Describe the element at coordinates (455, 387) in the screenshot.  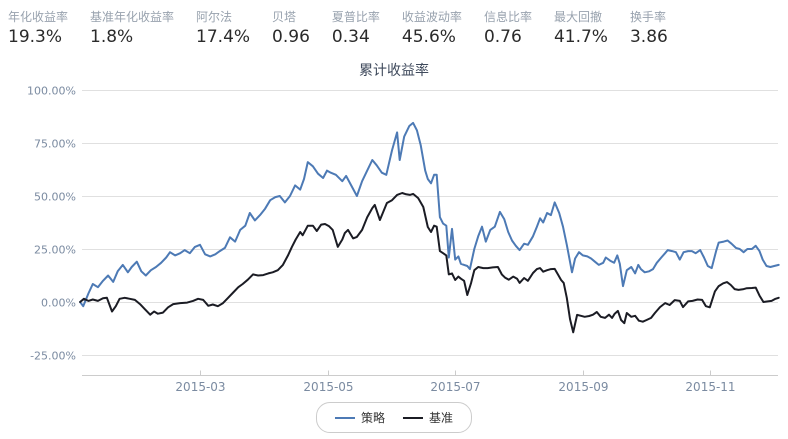
I see `x-axis-tick-label: 2015-07` at that location.